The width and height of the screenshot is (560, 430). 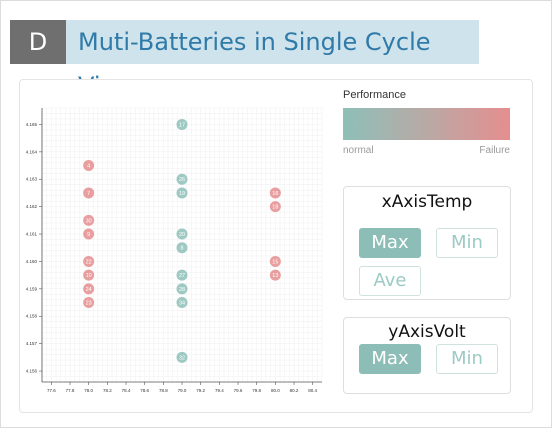 I want to click on x-axis-temp-title: xAxisTemp, so click(x=427, y=202).